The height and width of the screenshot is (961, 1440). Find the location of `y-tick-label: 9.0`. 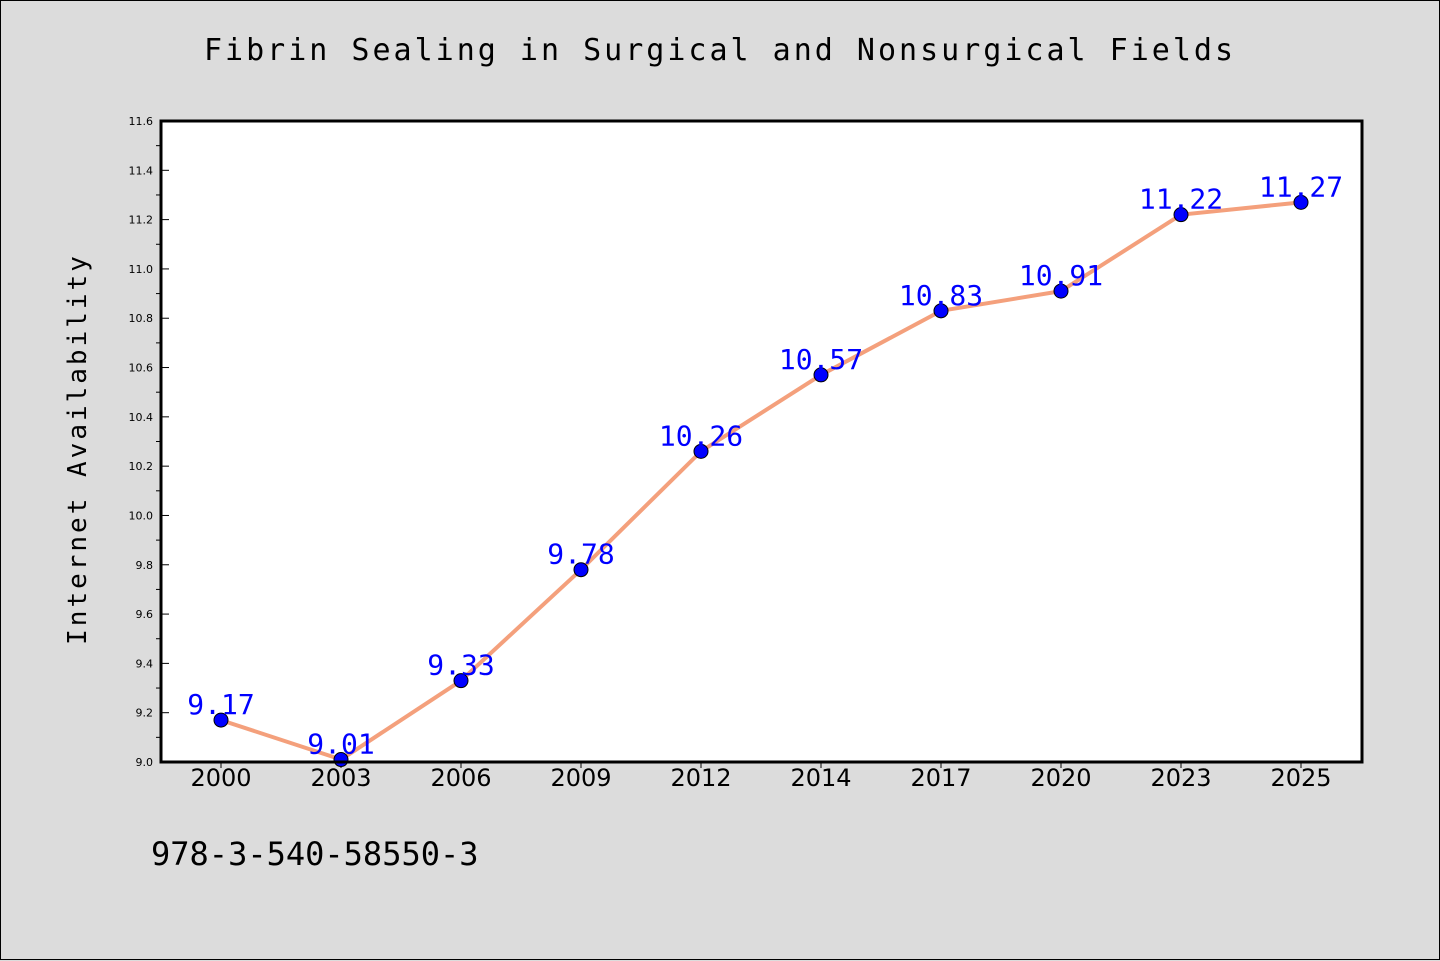

y-tick-label: 9.0 is located at coordinates (145, 762).